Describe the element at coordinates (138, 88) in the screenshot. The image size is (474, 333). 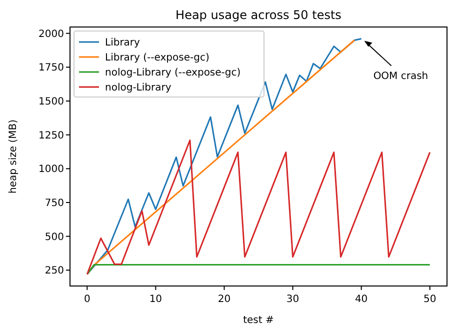
I see `legend-label: nolog-Library` at that location.